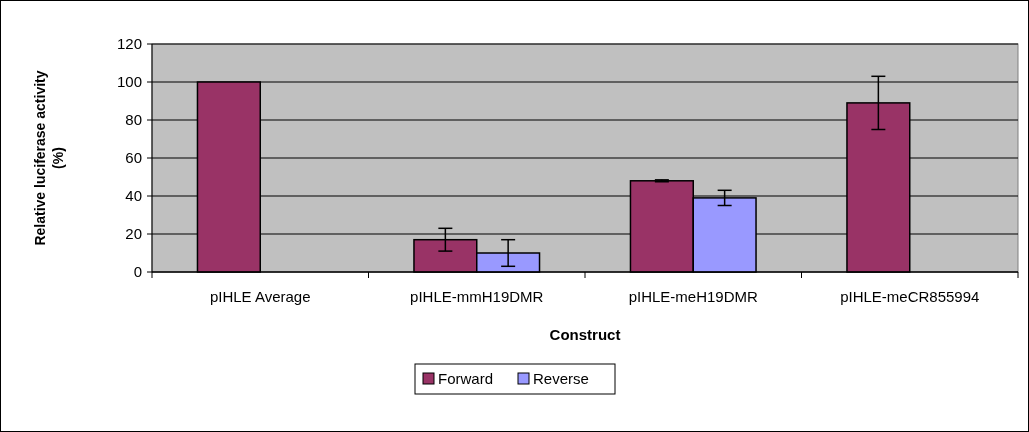  Describe the element at coordinates (137, 272) in the screenshot. I see `y-tick-label: 0` at that location.